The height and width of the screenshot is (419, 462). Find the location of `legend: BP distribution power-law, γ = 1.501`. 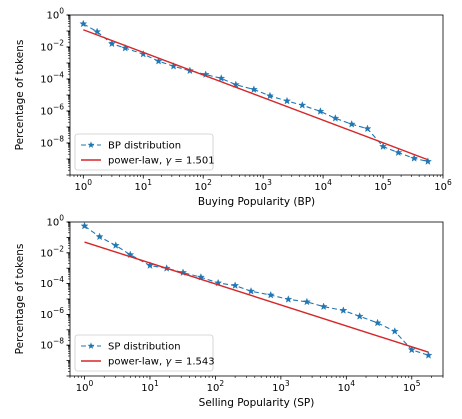

legend: BP distribution power-law, γ = 1.501 is located at coordinates (144, 152).